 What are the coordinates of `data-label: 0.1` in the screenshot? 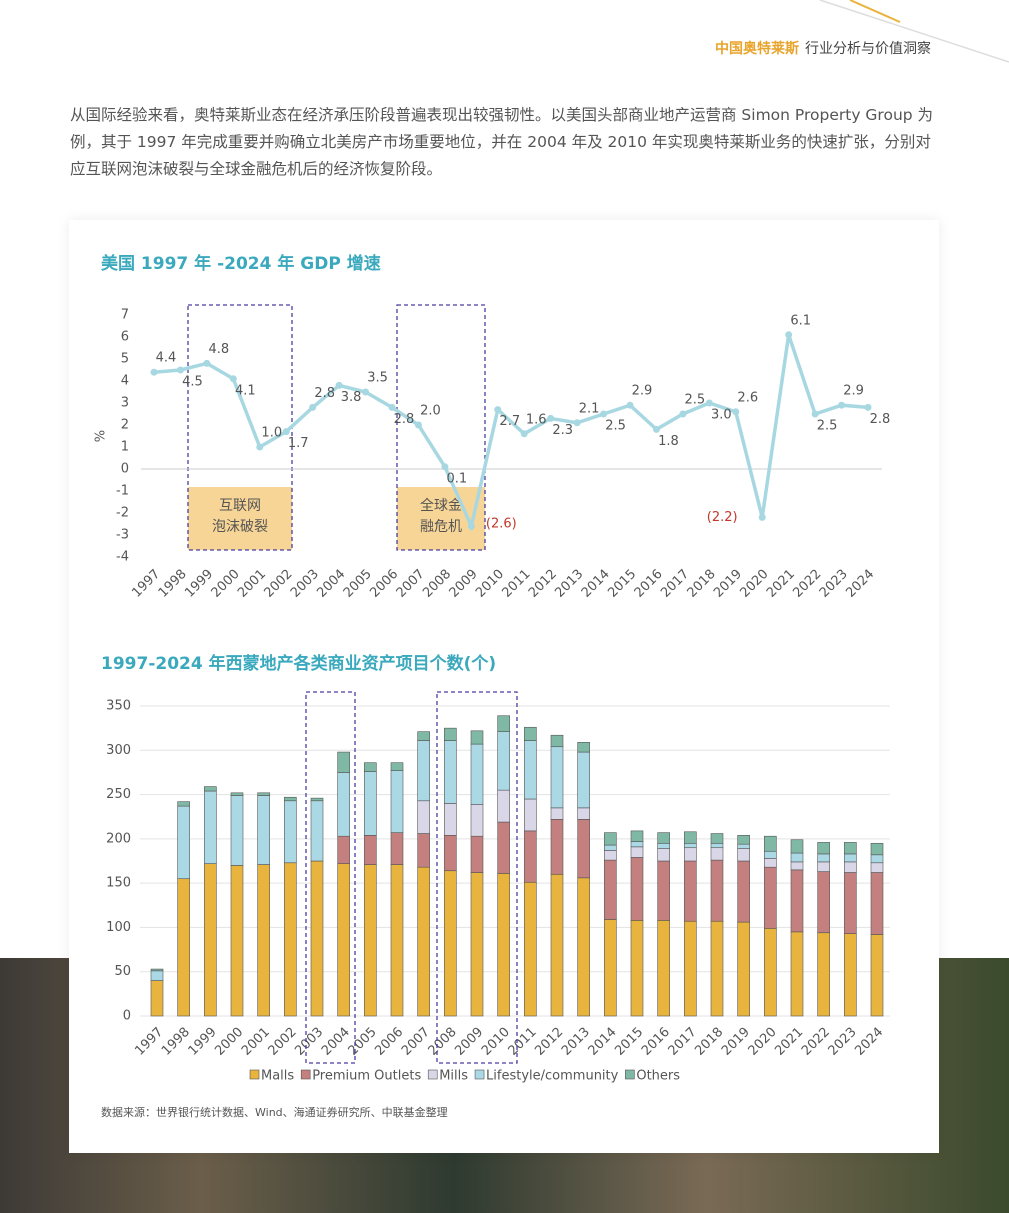 It's located at (457, 478).